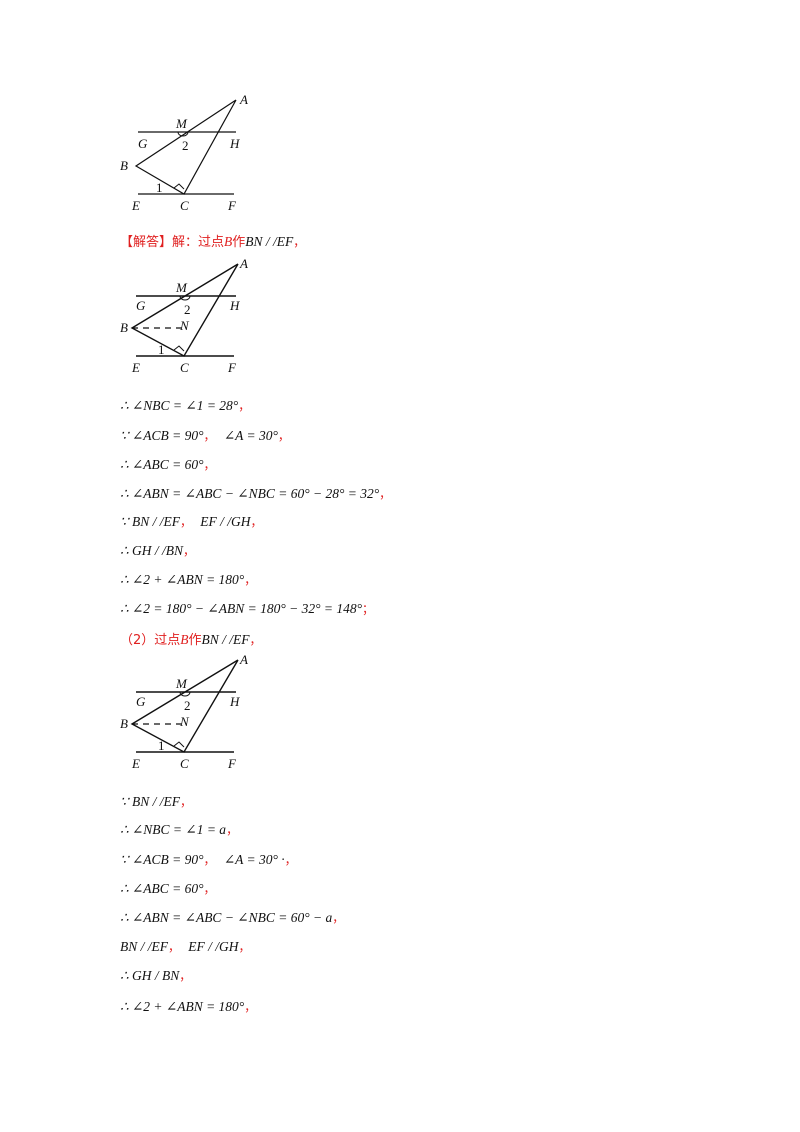 This screenshot has width=800, height=1132. What do you see at coordinates (247, 608) in the screenshot?
I see `part1-line-8: ∴ ∠2 = 180° − ∠ABN = 180° − 32° = 148°；` at bounding box center [247, 608].